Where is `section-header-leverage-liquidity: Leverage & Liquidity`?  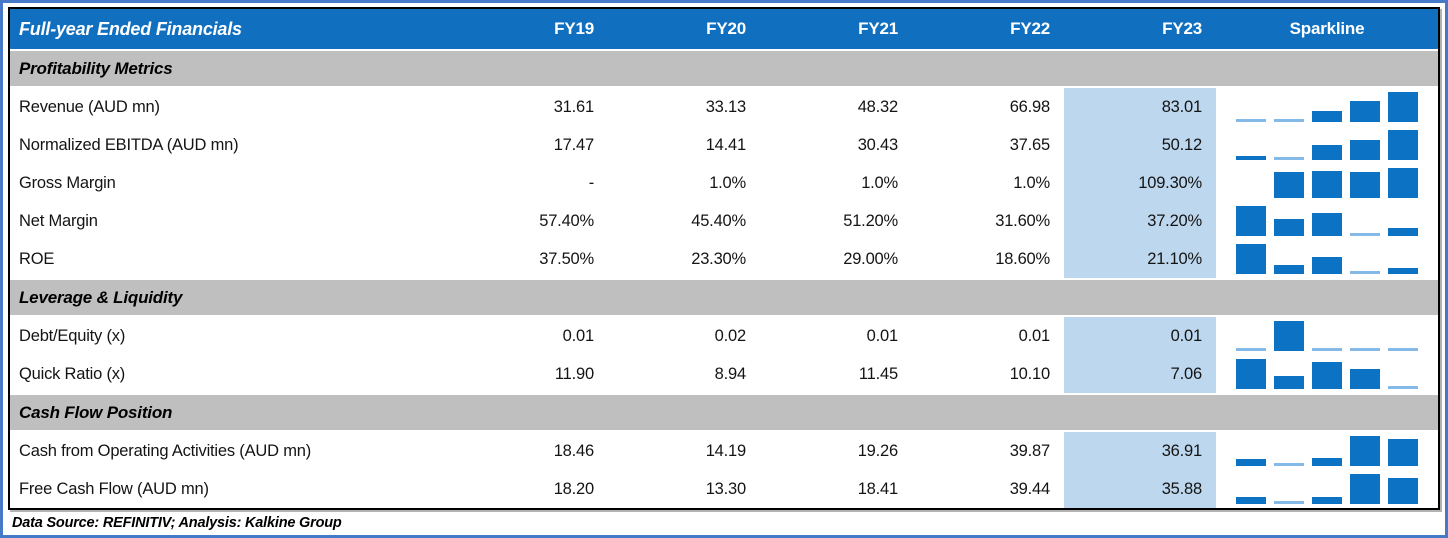 section-header-leverage-liquidity: Leverage & Liquidity is located at coordinates (724, 297).